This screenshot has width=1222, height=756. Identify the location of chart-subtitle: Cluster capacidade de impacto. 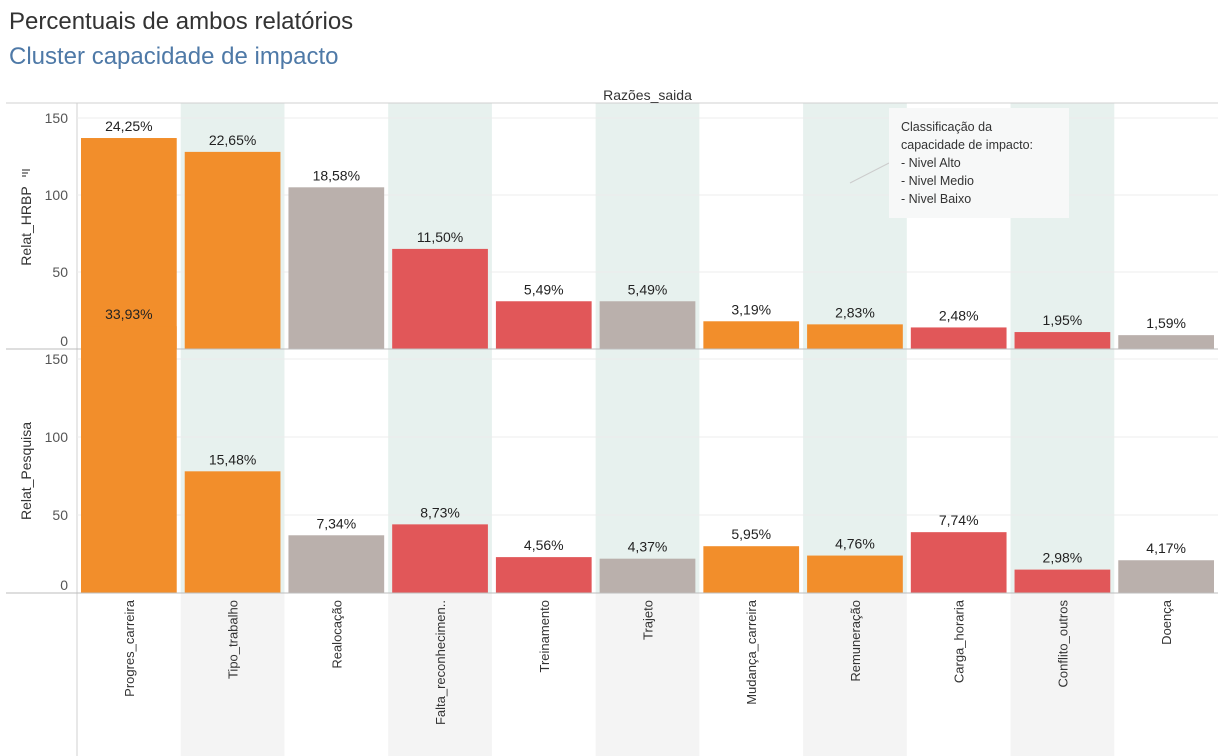
(174, 56).